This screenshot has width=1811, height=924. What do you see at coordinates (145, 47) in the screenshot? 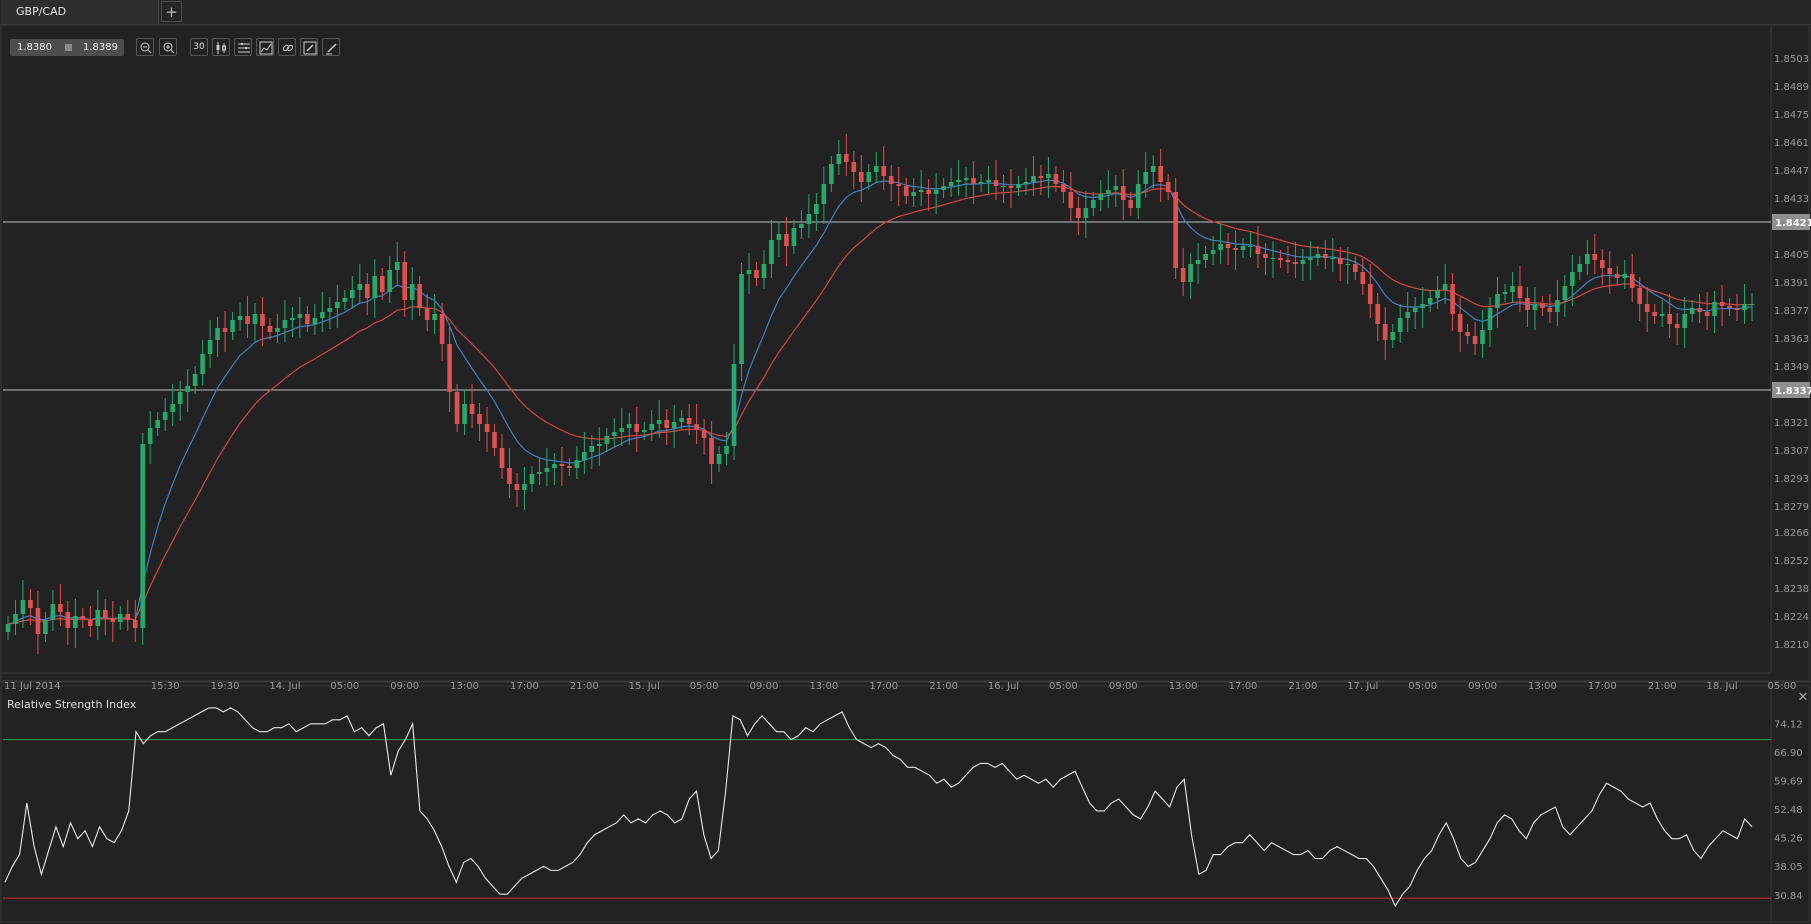
I see `zoom-out-icon` at bounding box center [145, 47].